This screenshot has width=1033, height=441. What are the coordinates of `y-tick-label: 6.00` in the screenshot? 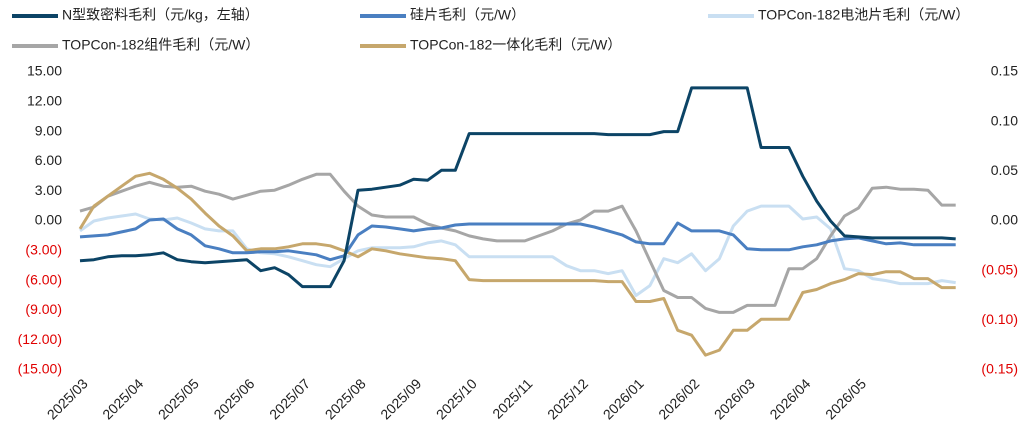 It's located at (48, 160).